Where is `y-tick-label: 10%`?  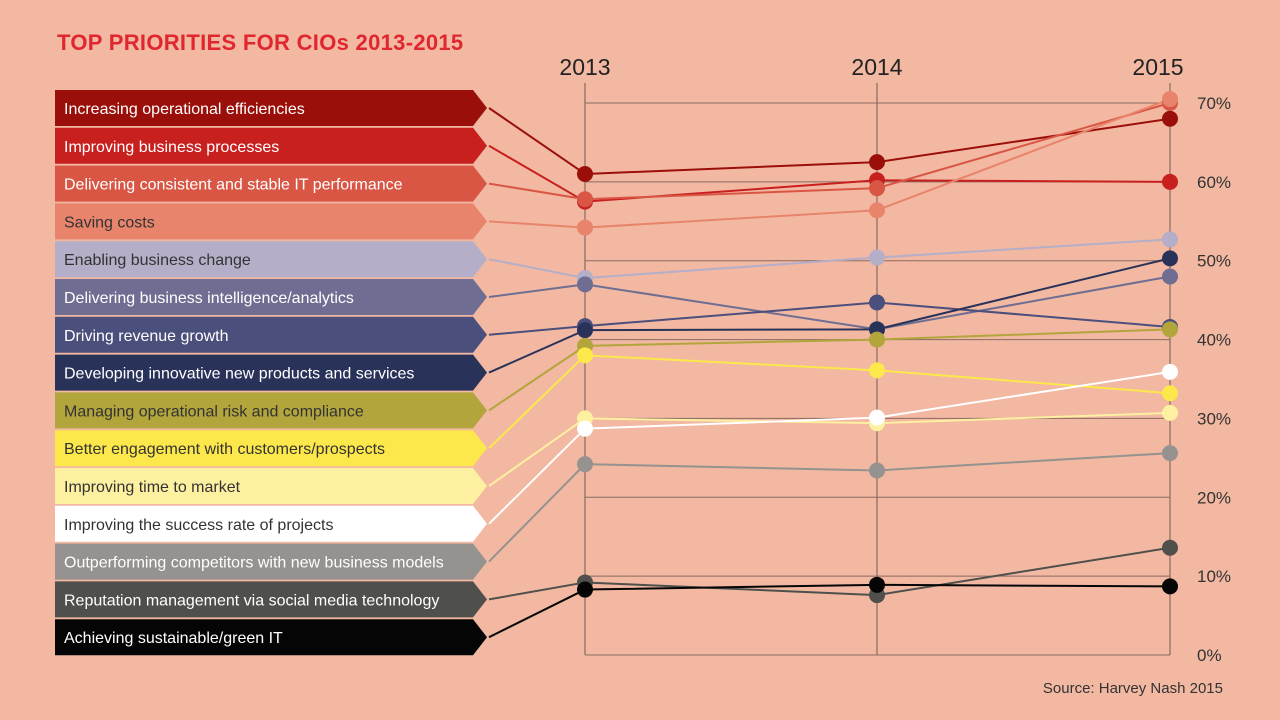 y-tick-label: 10% is located at coordinates (1214, 576).